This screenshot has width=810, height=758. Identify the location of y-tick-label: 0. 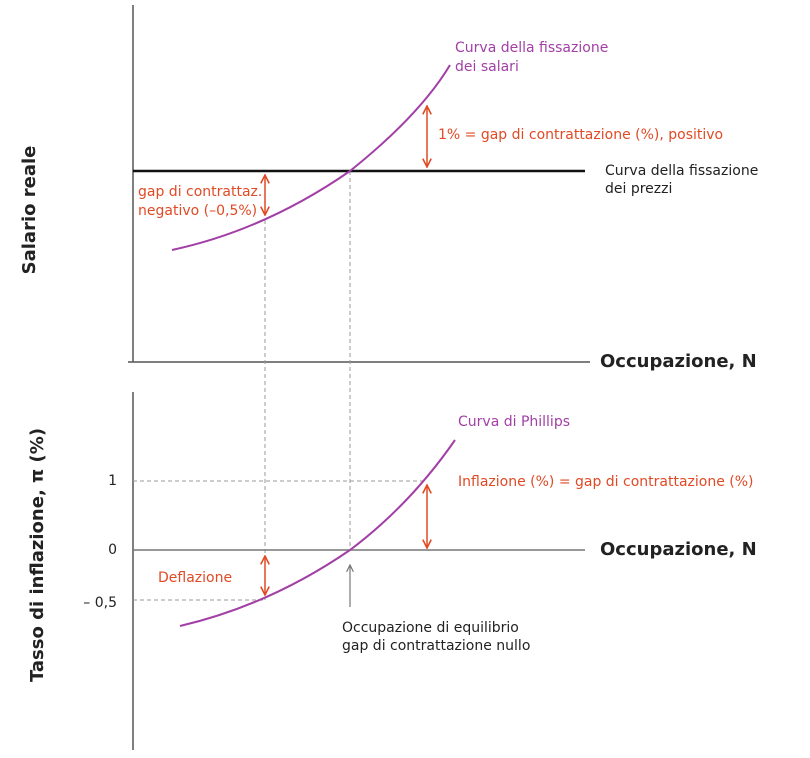
(112, 550).